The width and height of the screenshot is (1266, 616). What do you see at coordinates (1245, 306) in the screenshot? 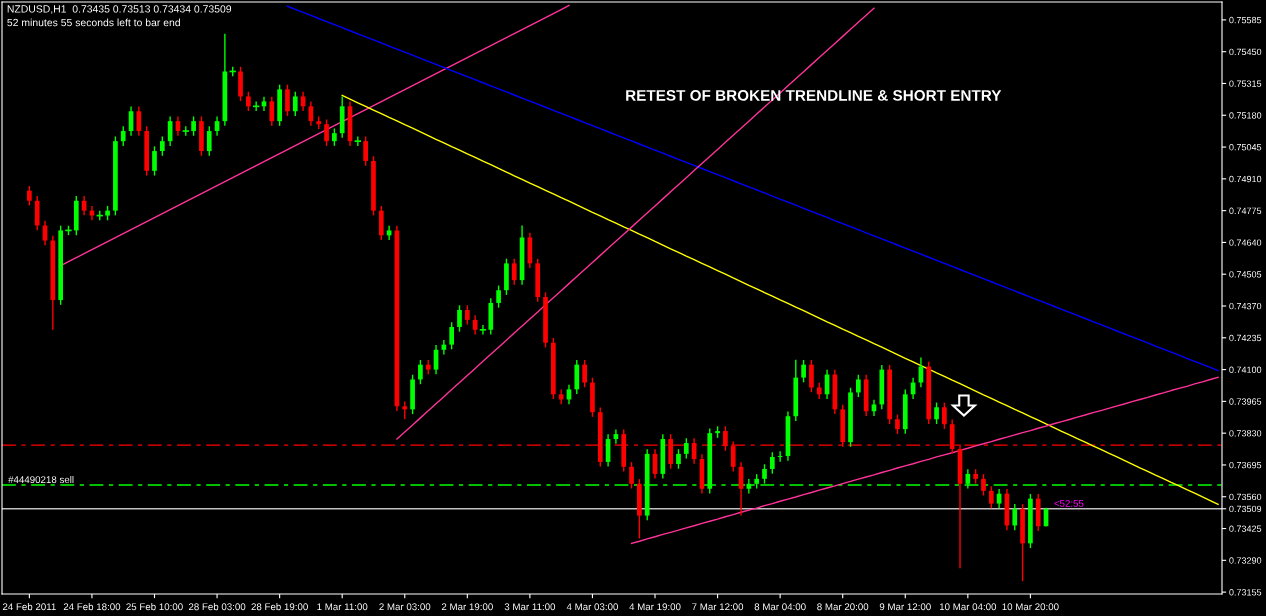
I see `y-tick-label: 0.74370` at bounding box center [1245, 306].